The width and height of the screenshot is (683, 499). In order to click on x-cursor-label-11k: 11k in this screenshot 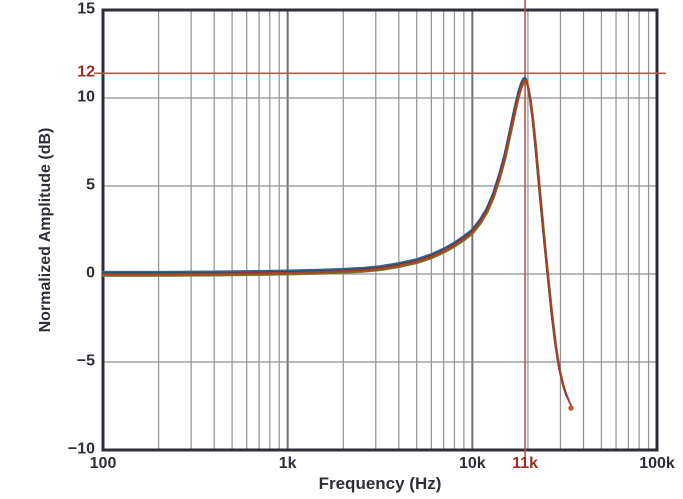, I will do `click(525, 463)`.